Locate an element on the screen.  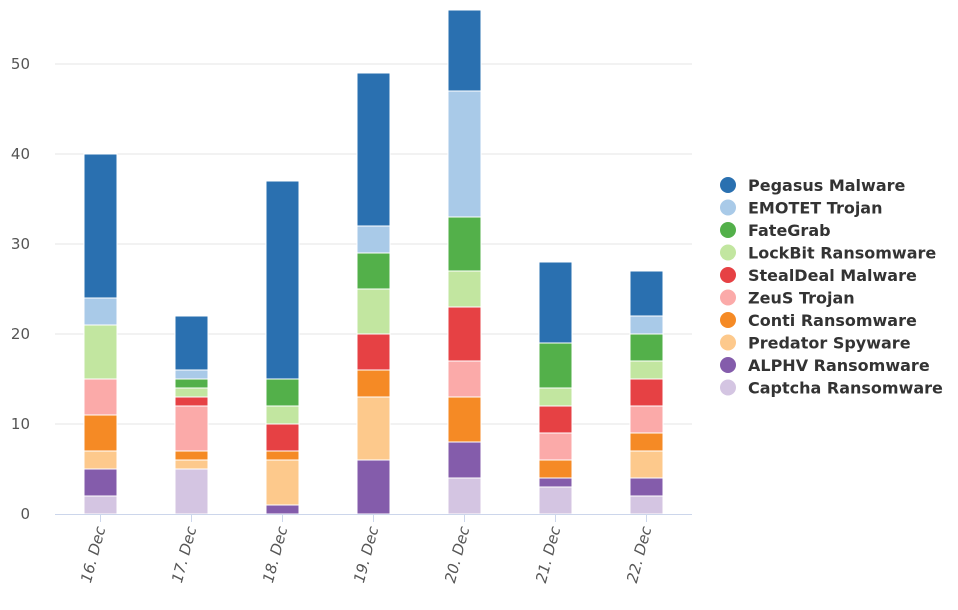
legend-item-zeus-trojan: ZeuS Trojan is located at coordinates (787, 298).